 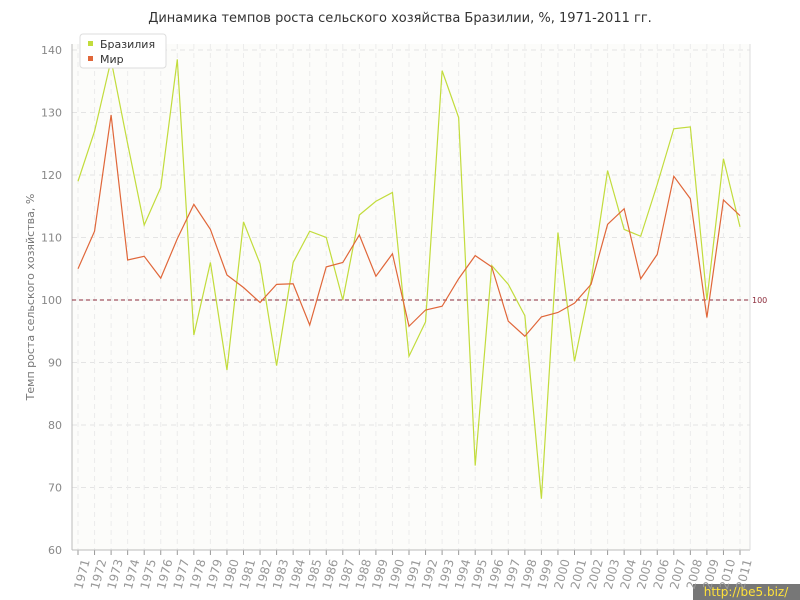 What do you see at coordinates (51, 113) in the screenshot?
I see `y-tick-label: 130` at bounding box center [51, 113].